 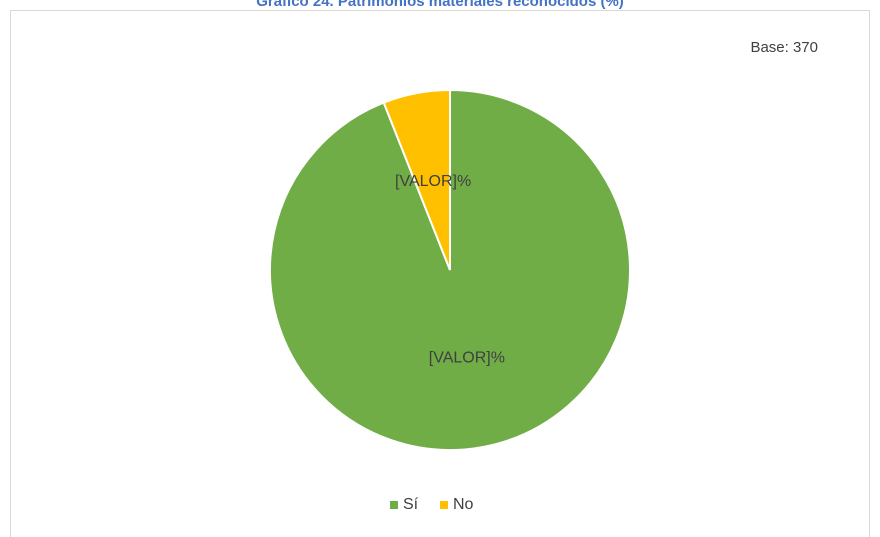 What do you see at coordinates (784, 47) in the screenshot?
I see `annotation: Base: 370` at bounding box center [784, 47].